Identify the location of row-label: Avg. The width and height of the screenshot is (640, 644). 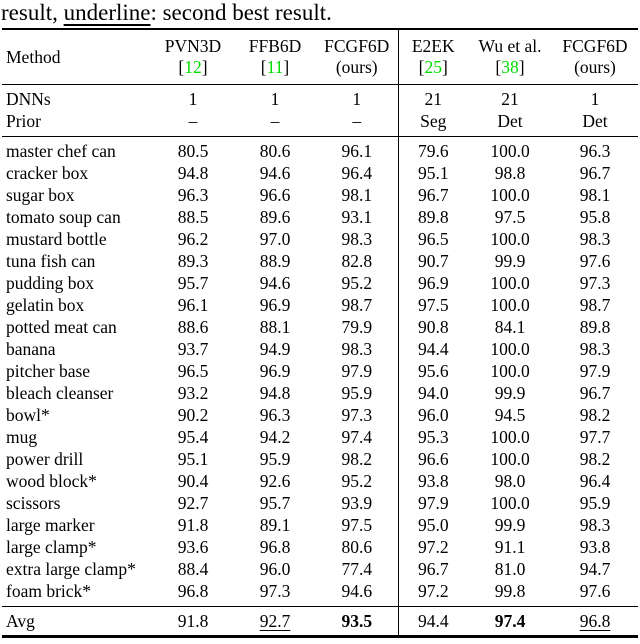
(20, 621).